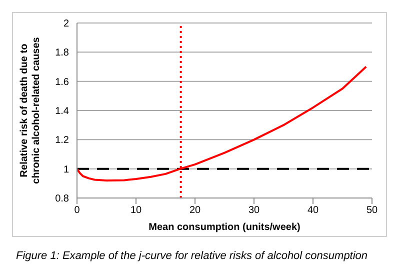 This screenshot has width=400, height=277. What do you see at coordinates (62, 199) in the screenshot?
I see `y-tick-label: 0.8` at bounding box center [62, 199].